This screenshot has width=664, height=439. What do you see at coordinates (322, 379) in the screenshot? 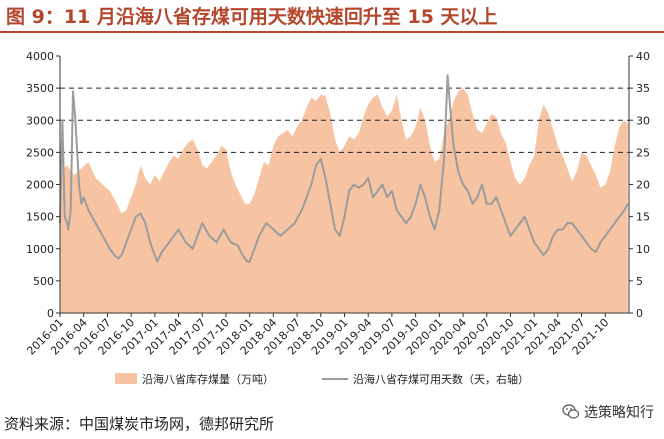
I see `legend: 沿海八省库存煤量（万吨） 沿海八省存煤可用天数（天，右轴）` at bounding box center [322, 379].